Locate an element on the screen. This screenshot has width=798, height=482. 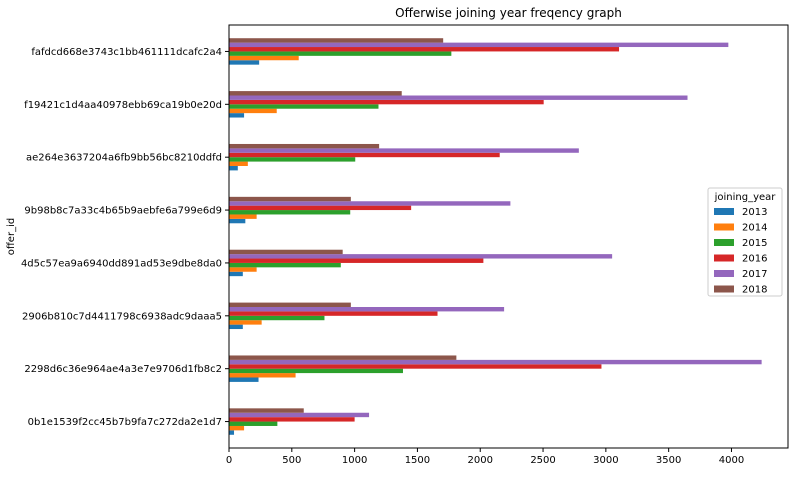
y-axis-label: offer_id is located at coordinates (11, 236).